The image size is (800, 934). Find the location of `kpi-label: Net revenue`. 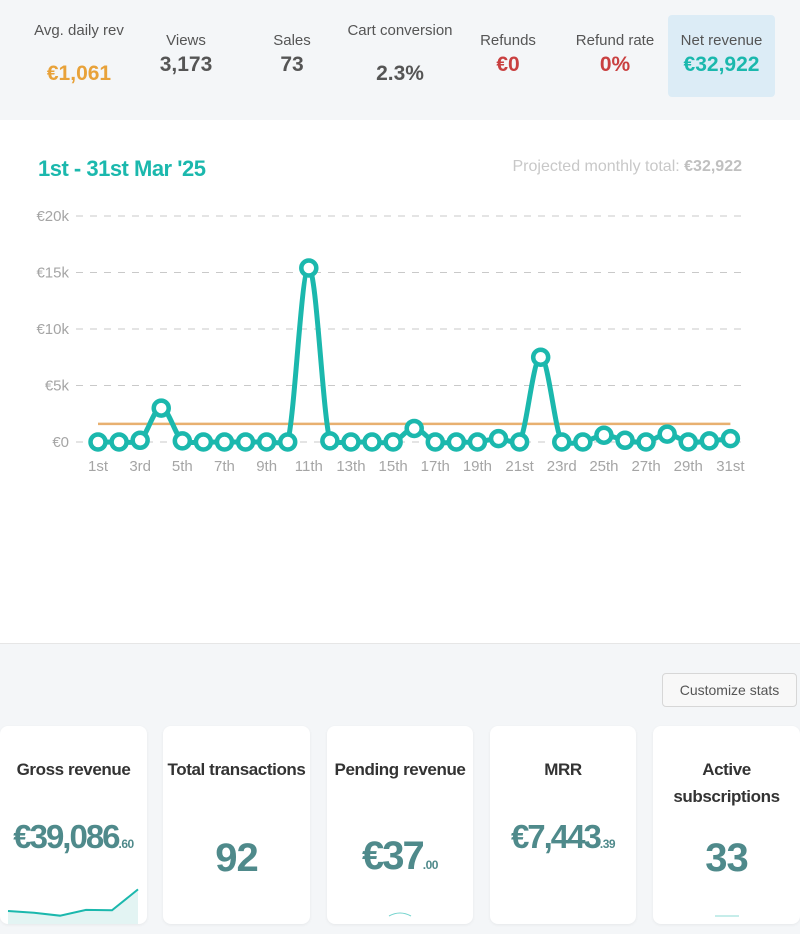

kpi-label: Net revenue is located at coordinates (721, 40).